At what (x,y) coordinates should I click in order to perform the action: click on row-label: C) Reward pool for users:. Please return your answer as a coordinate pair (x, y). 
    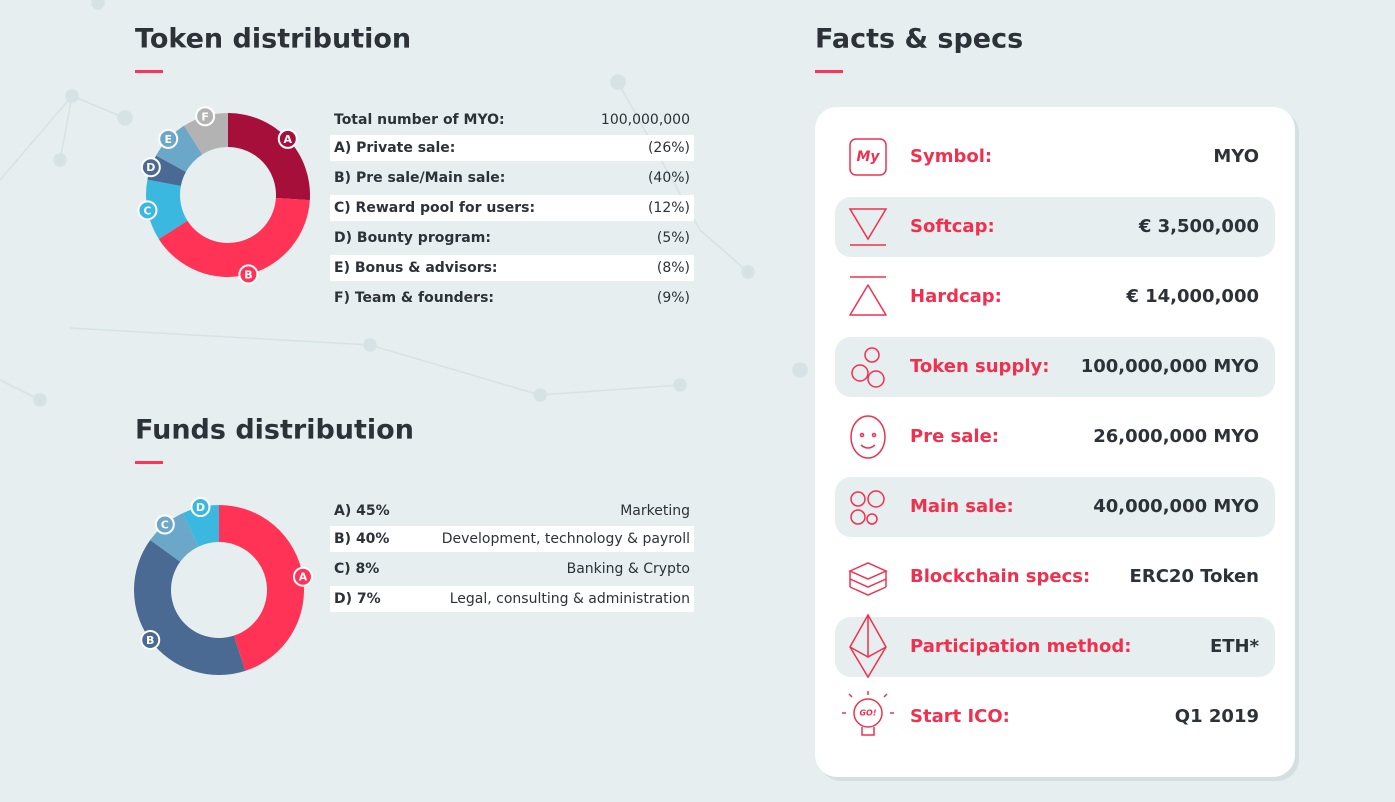
    Looking at the image, I should click on (434, 208).